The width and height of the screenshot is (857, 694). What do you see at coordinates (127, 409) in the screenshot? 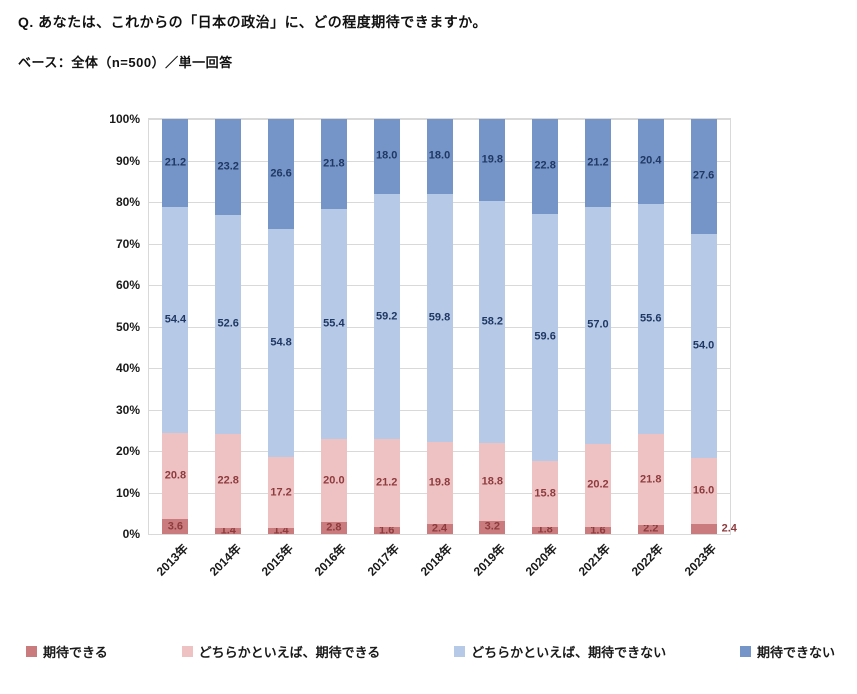
I see `y-tick-label: 30%` at bounding box center [127, 409].